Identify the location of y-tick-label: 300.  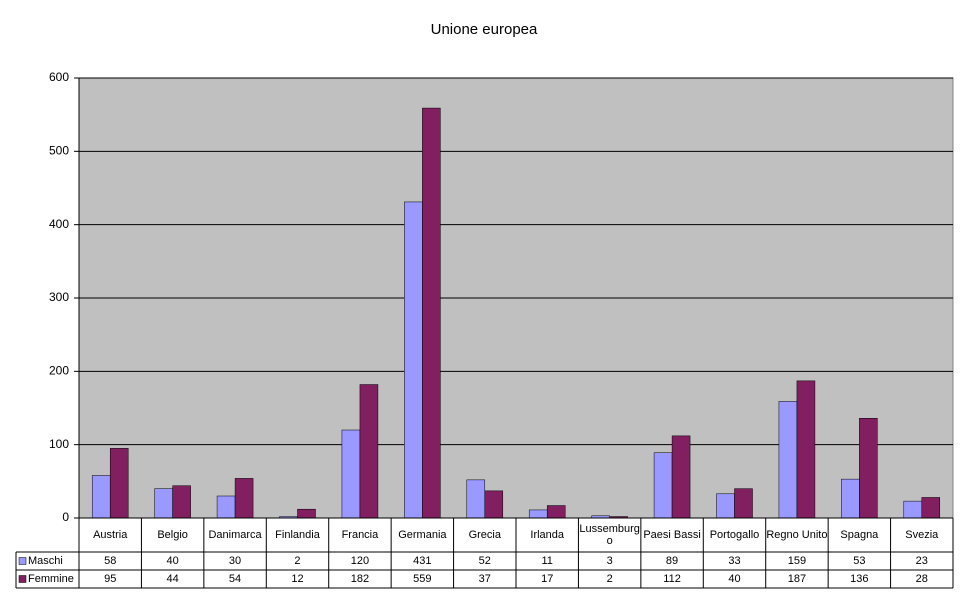
(59, 297).